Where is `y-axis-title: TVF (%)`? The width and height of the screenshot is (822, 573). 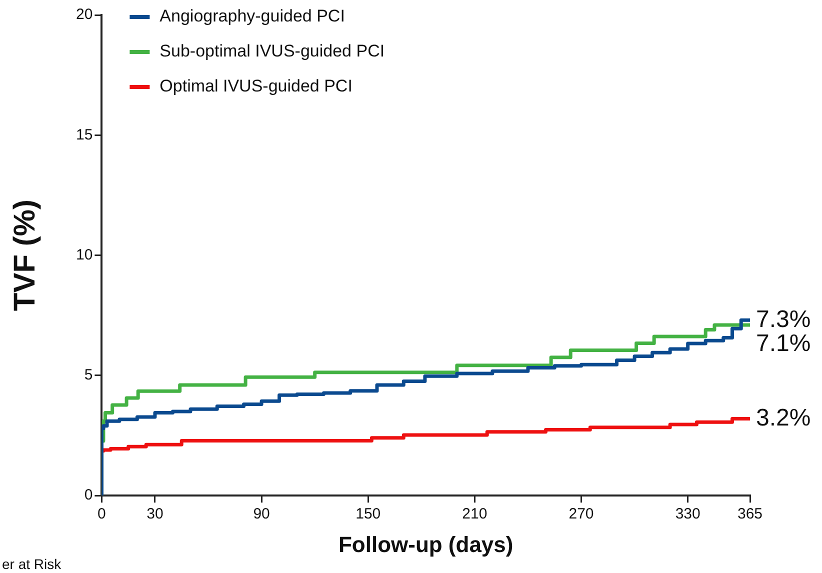 y-axis-title: TVF (%) is located at coordinates (25, 255).